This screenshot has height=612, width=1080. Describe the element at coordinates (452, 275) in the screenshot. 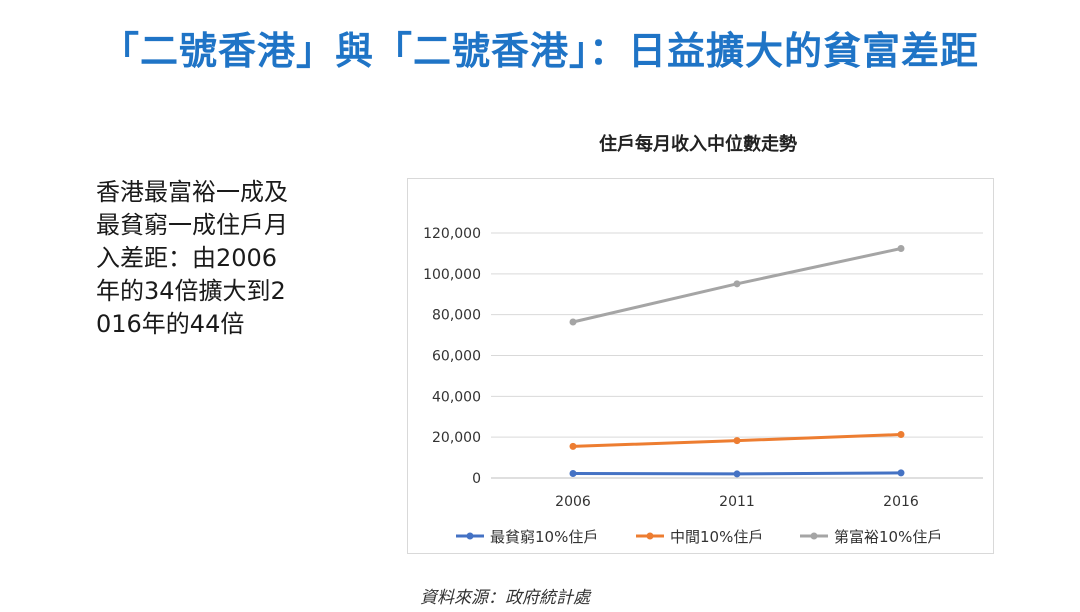

I see `y-tick-label: 100,000` at that location.